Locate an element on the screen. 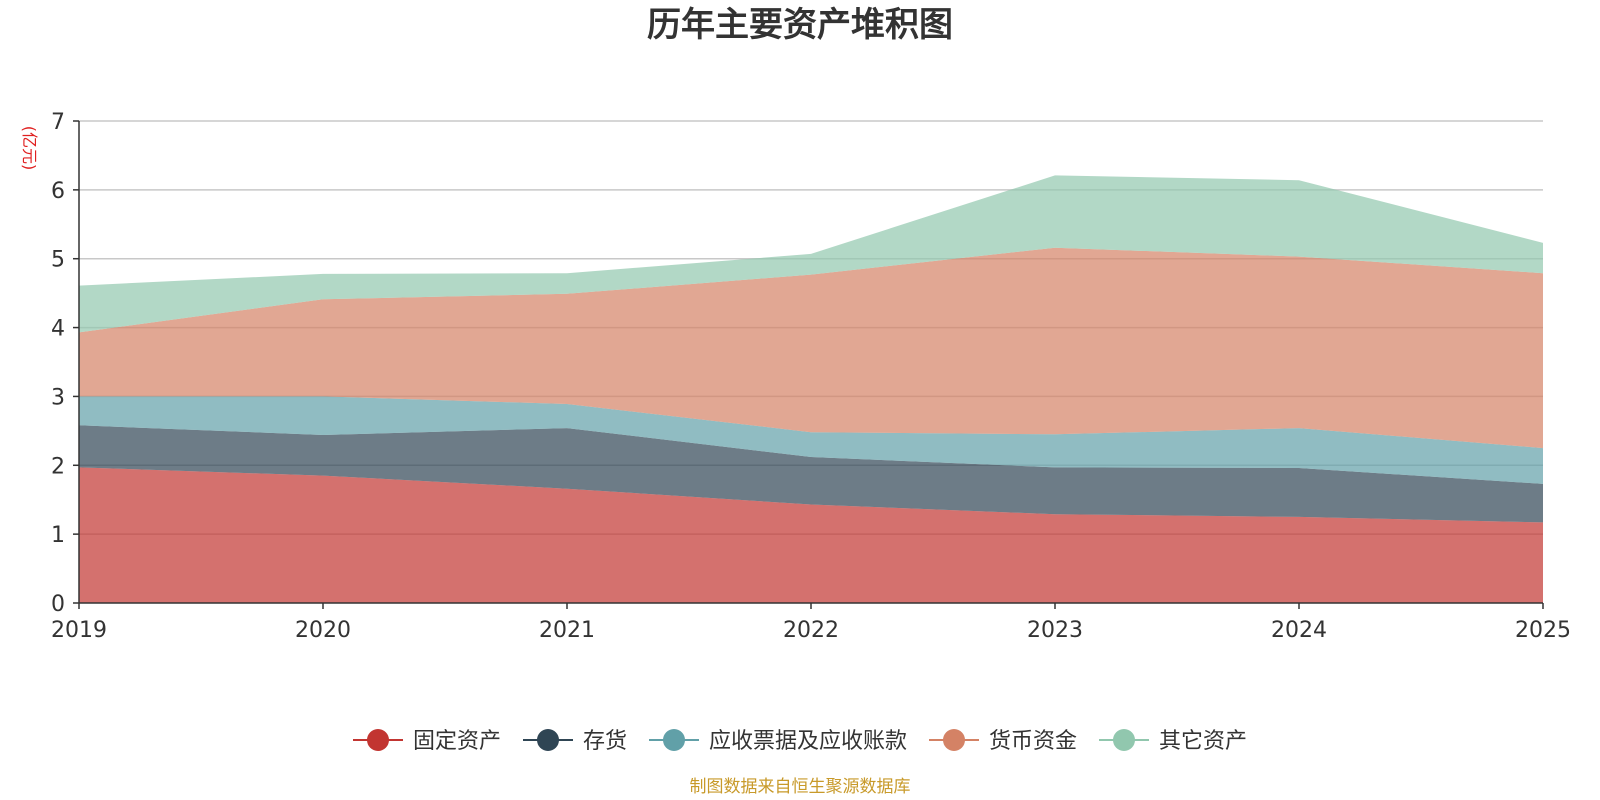 This screenshot has height=800, width=1600. legend-item-应收票据及应收账款: 应收票据及应收账款 is located at coordinates (778, 741).